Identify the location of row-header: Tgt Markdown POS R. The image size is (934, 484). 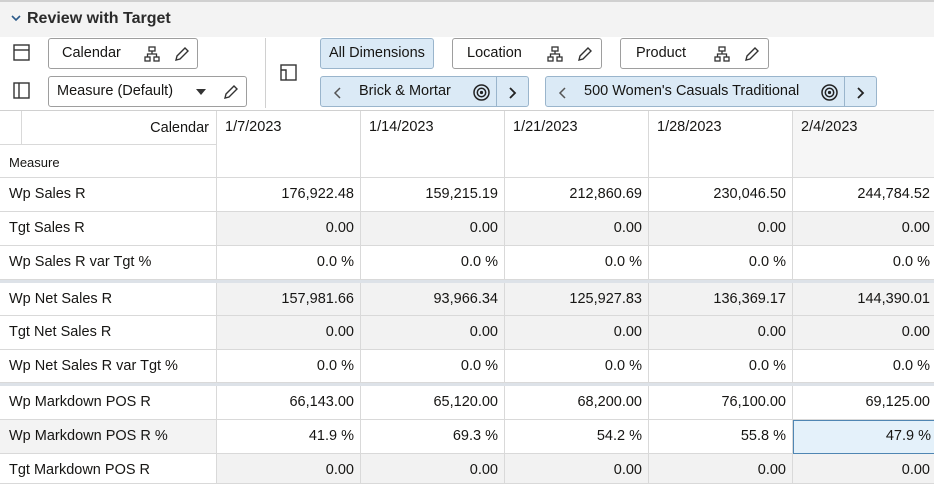
(108, 469).